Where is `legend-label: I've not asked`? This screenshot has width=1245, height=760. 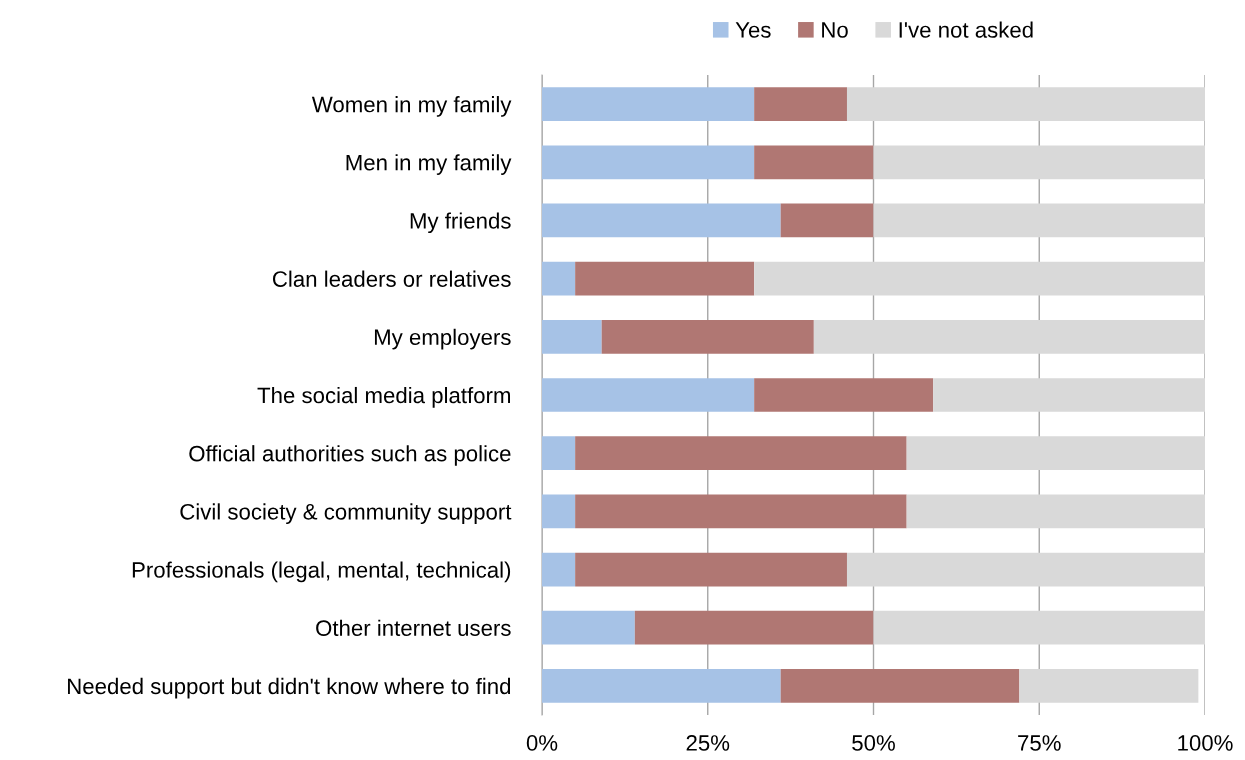
legend-label: I've not asked is located at coordinates (966, 29).